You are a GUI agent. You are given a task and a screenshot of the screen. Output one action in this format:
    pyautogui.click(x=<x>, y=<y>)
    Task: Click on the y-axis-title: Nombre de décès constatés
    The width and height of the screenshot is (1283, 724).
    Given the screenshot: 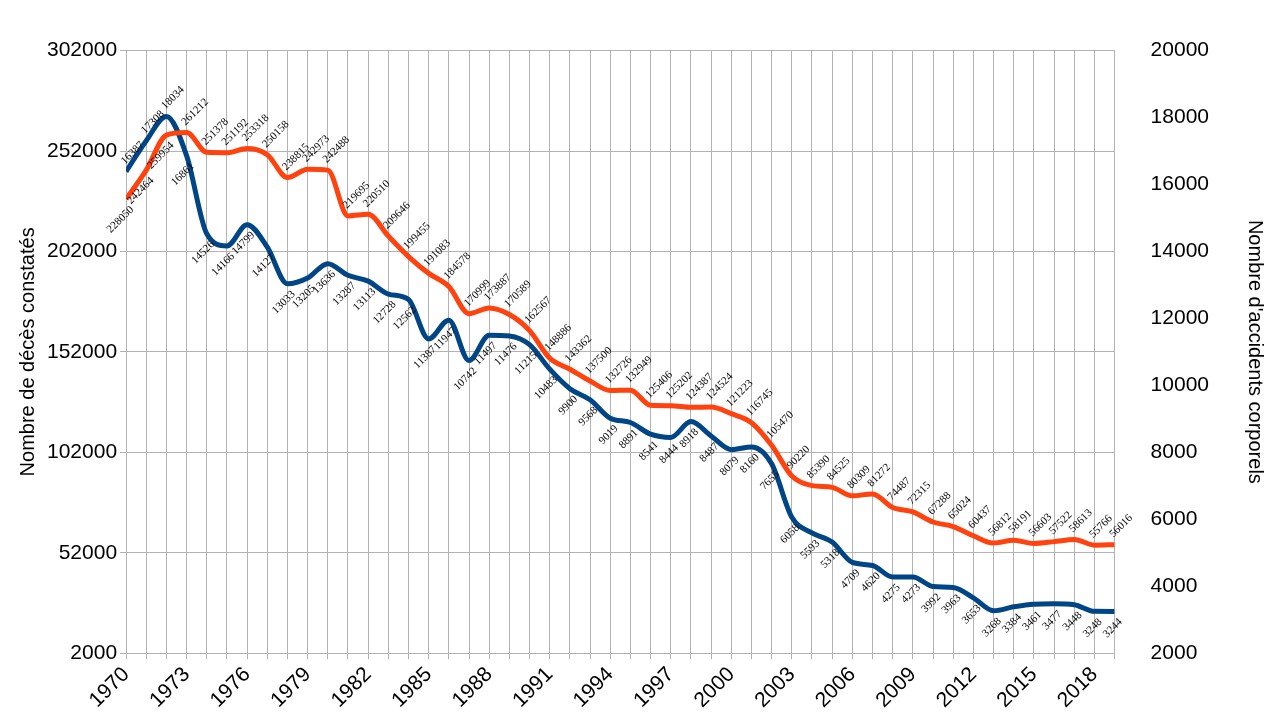 What is the action you would take?
    pyautogui.click(x=26, y=352)
    